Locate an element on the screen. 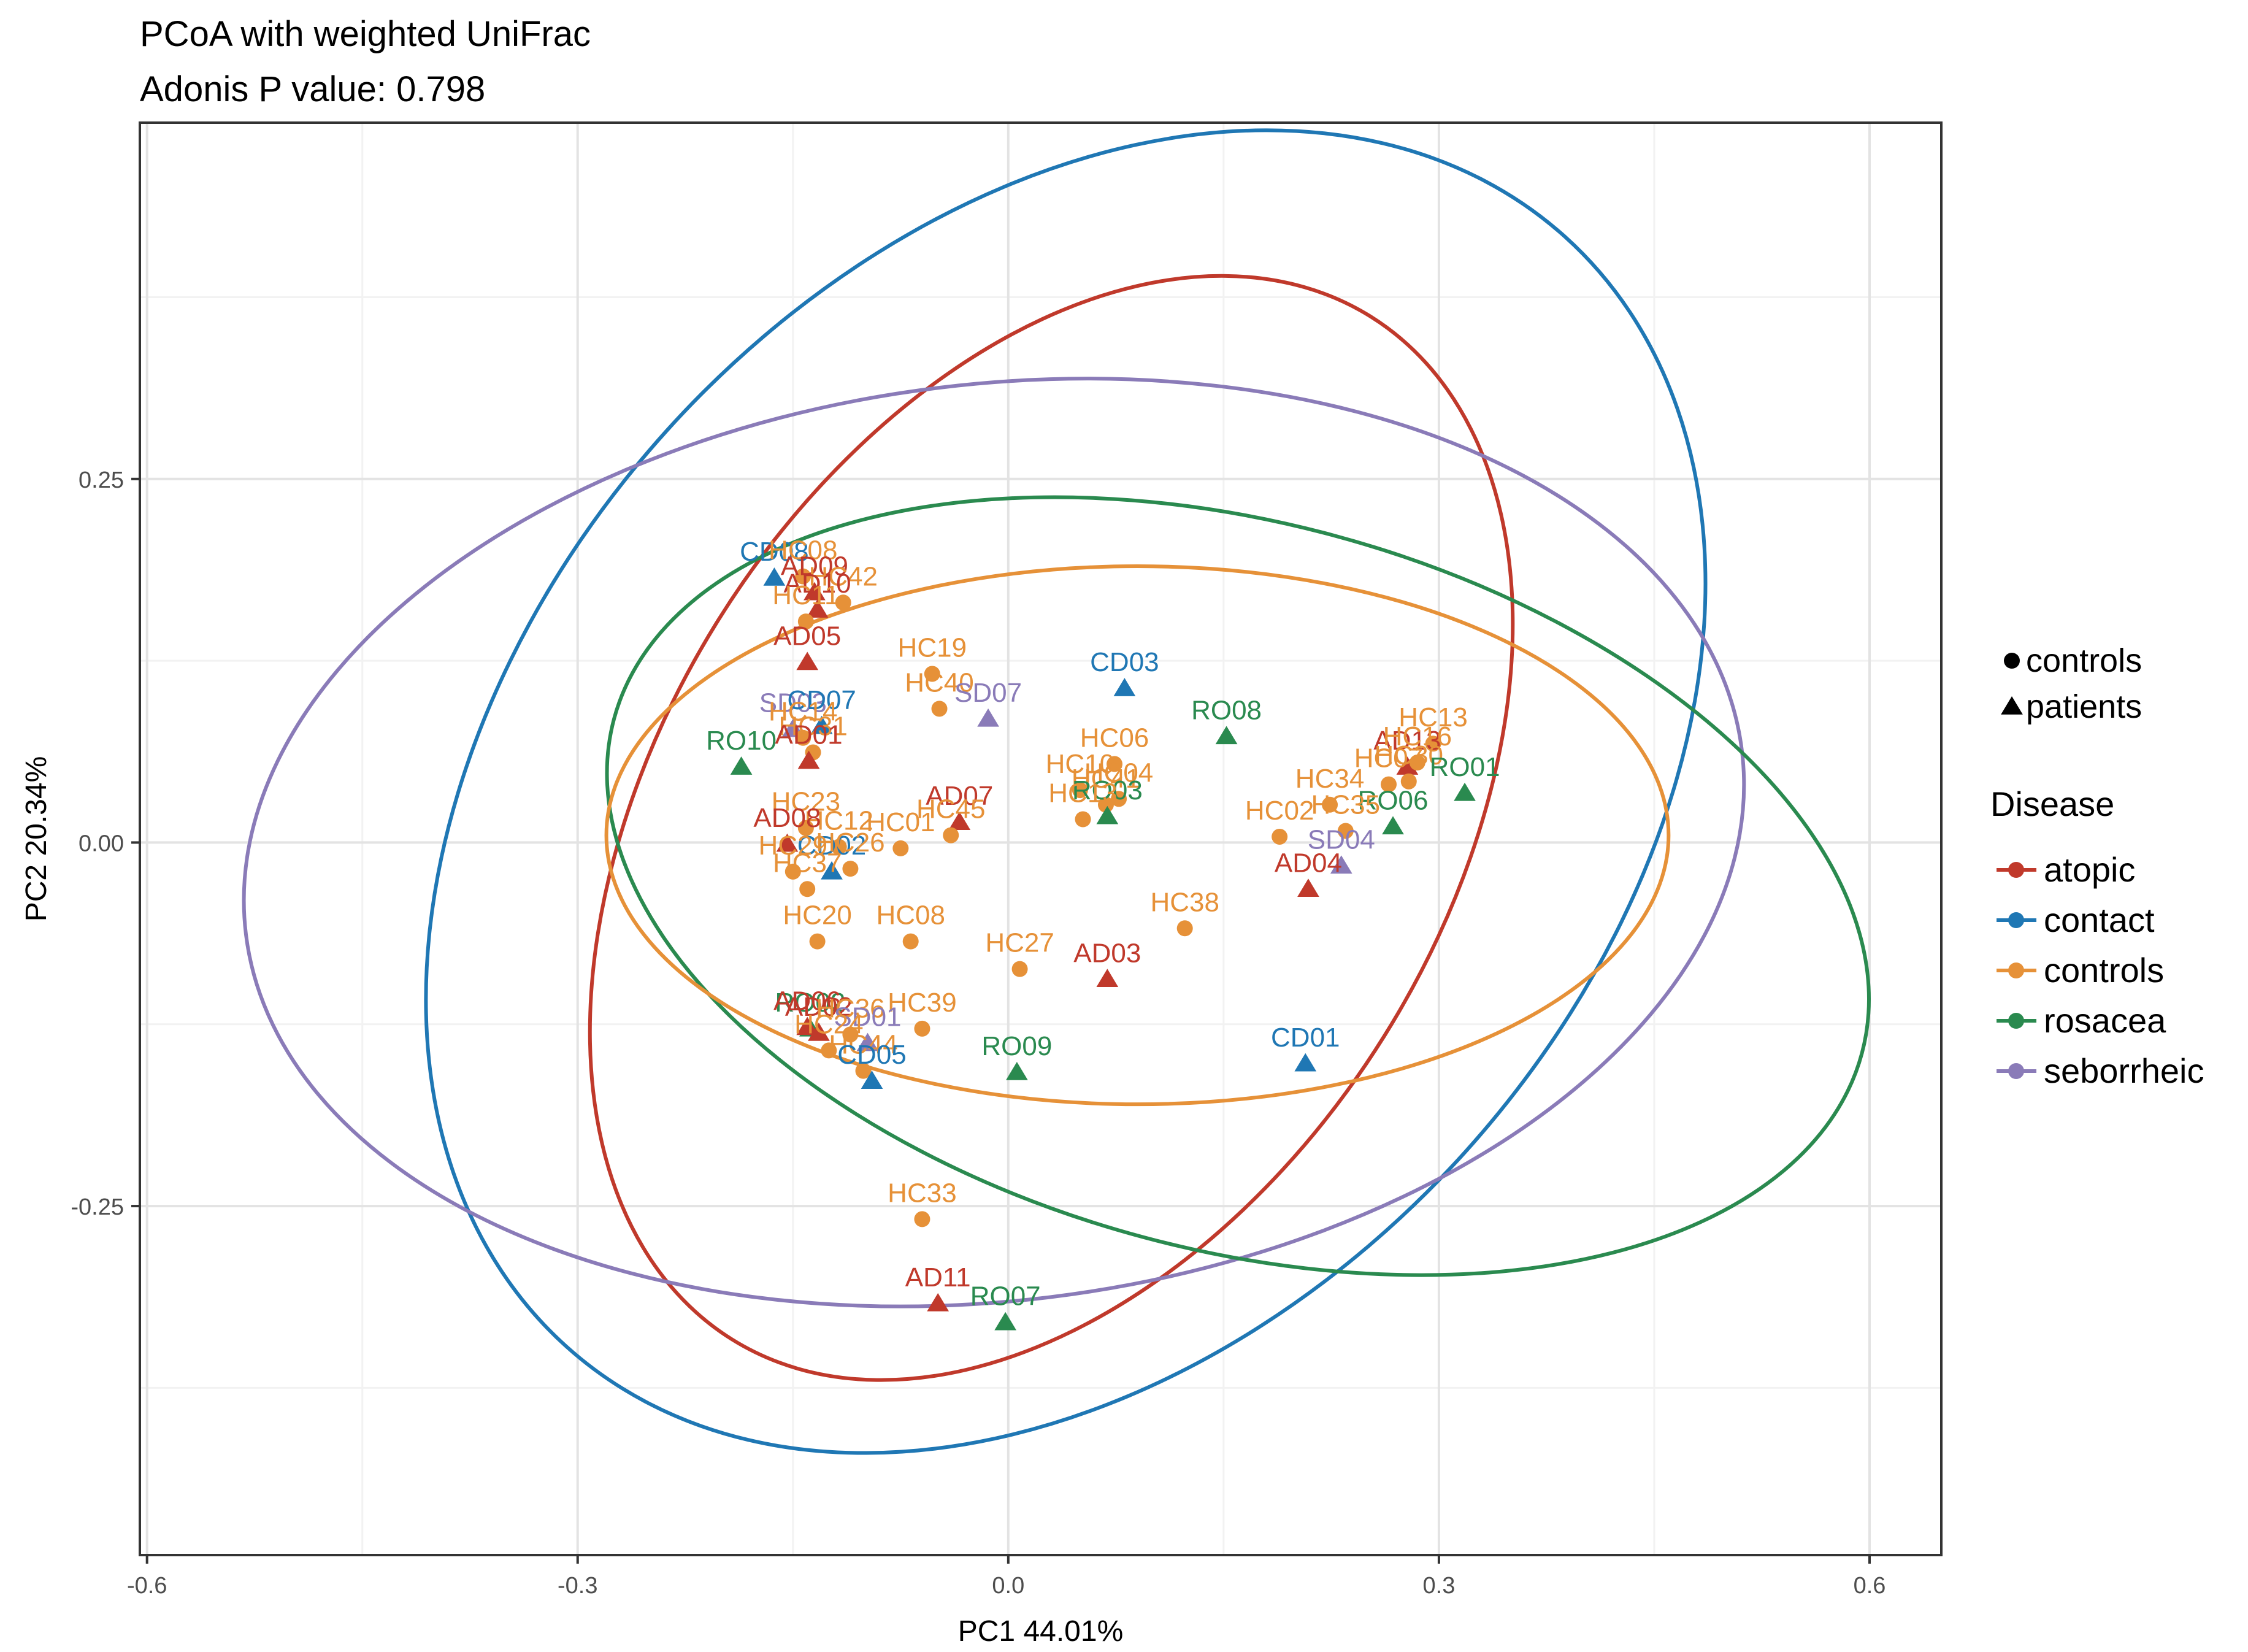  point-label-hc41: HC41 is located at coordinates (1106, 779).